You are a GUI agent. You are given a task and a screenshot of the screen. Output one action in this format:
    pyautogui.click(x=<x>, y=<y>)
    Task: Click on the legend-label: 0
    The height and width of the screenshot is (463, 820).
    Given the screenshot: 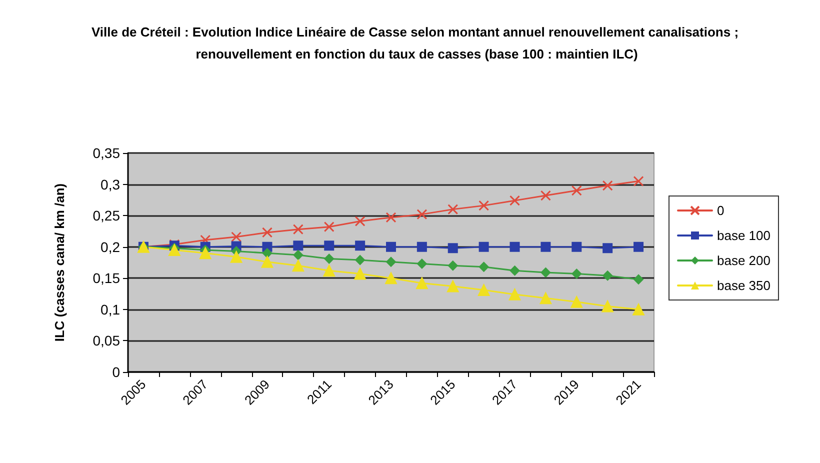 What is the action you would take?
    pyautogui.click(x=720, y=210)
    